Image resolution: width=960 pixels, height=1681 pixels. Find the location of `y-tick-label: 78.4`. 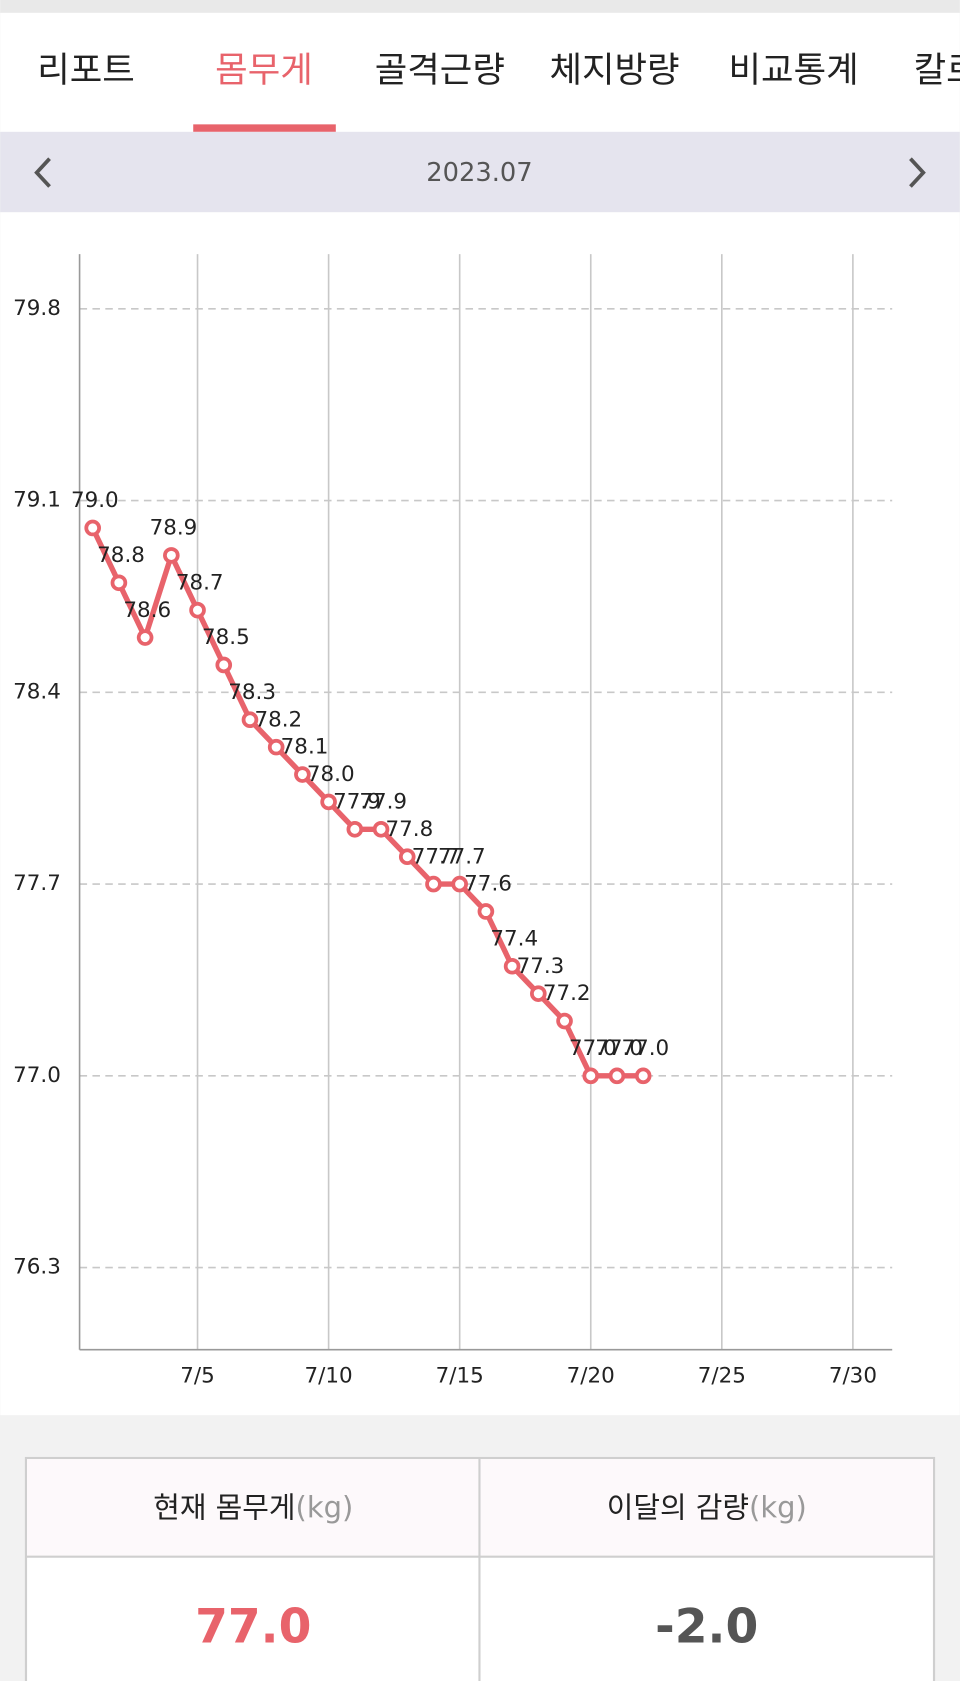

y-tick-label: 78.4 is located at coordinates (37, 691).